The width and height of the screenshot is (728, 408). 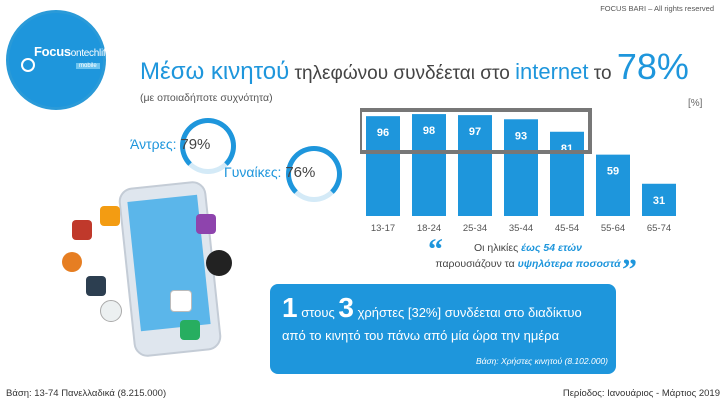 What do you see at coordinates (552, 248) in the screenshot?
I see `quote-line1b: έως 54 ετών` at bounding box center [552, 248].